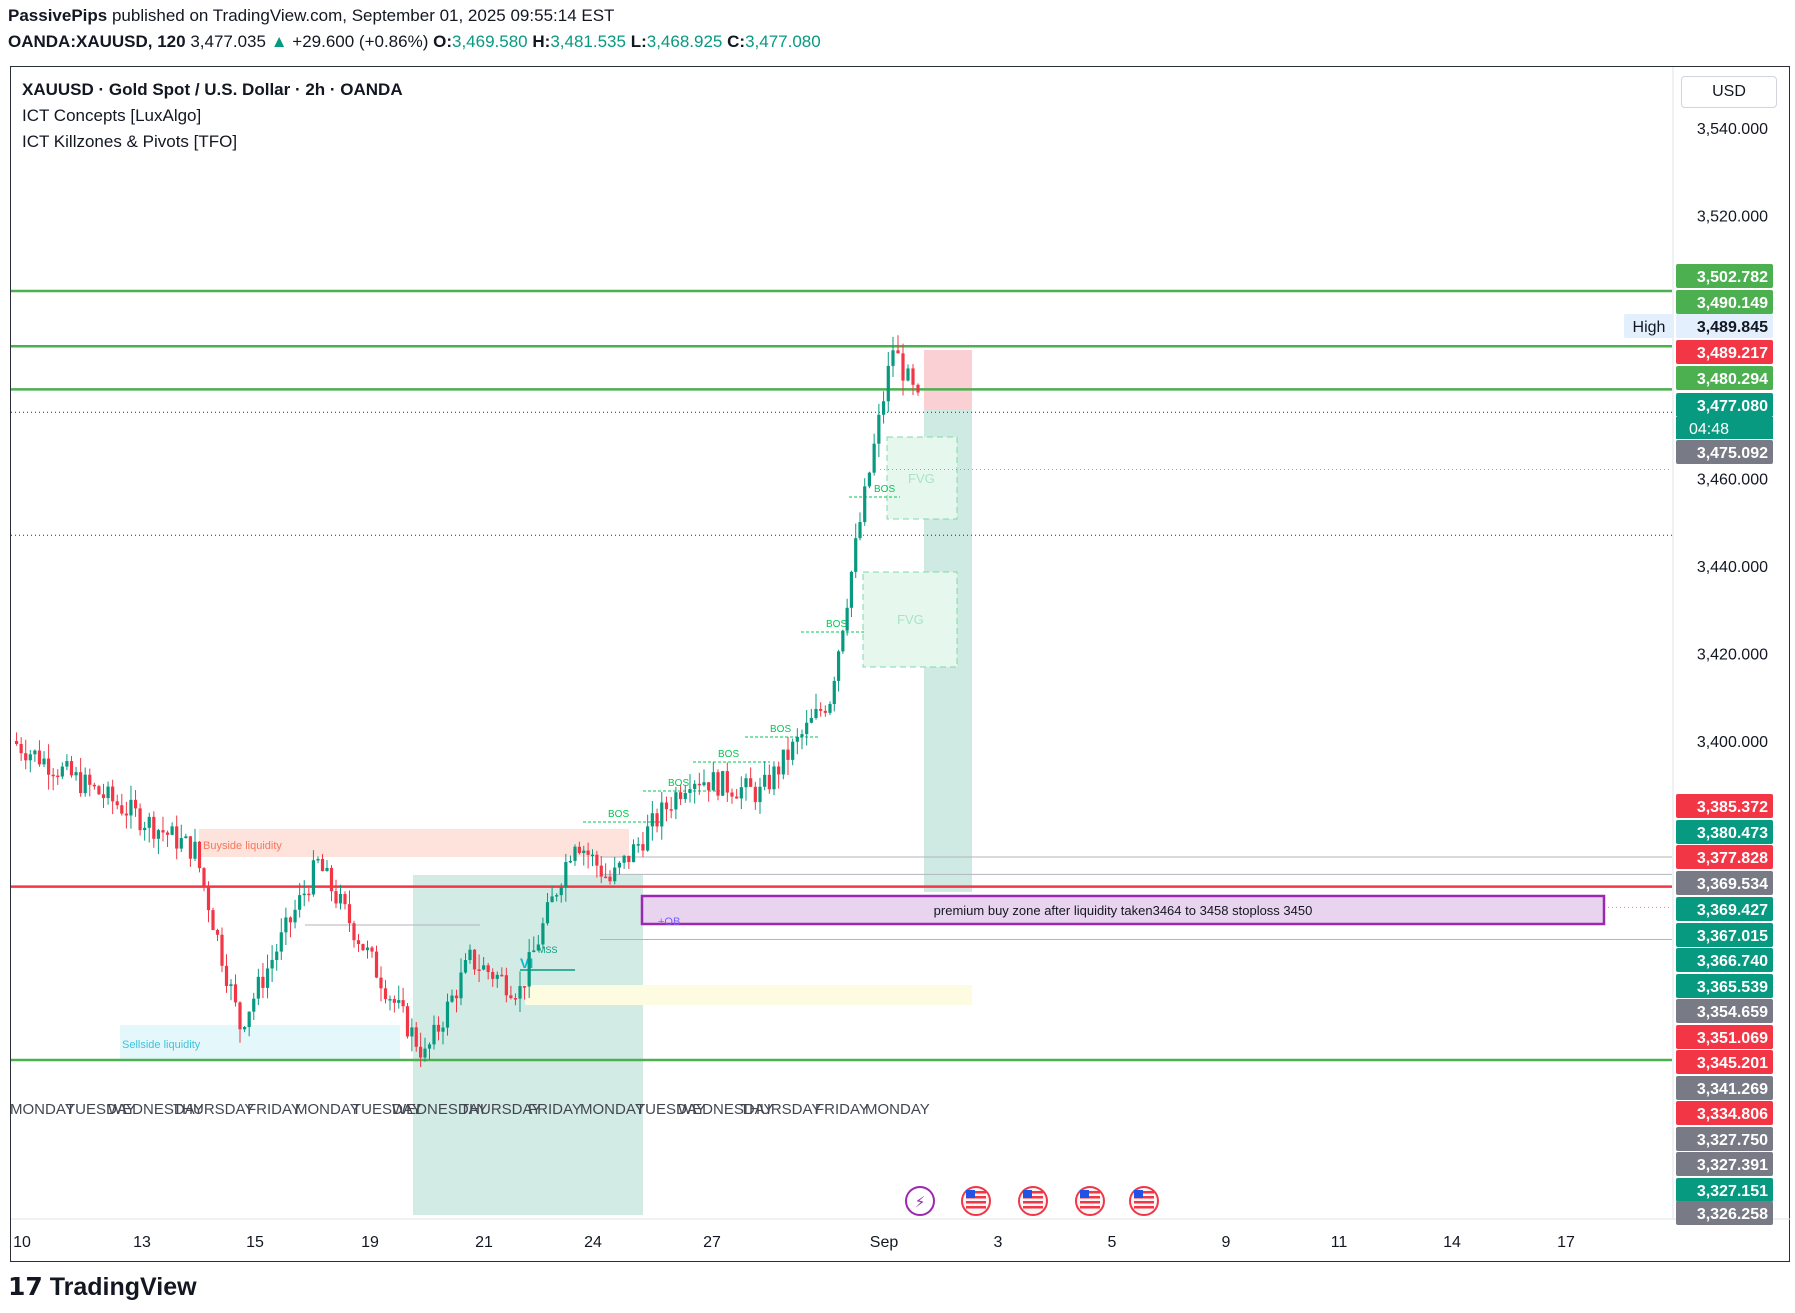 The image size is (1795, 1313). I want to click on price-tag-13: 3,366.740, so click(1724, 960).